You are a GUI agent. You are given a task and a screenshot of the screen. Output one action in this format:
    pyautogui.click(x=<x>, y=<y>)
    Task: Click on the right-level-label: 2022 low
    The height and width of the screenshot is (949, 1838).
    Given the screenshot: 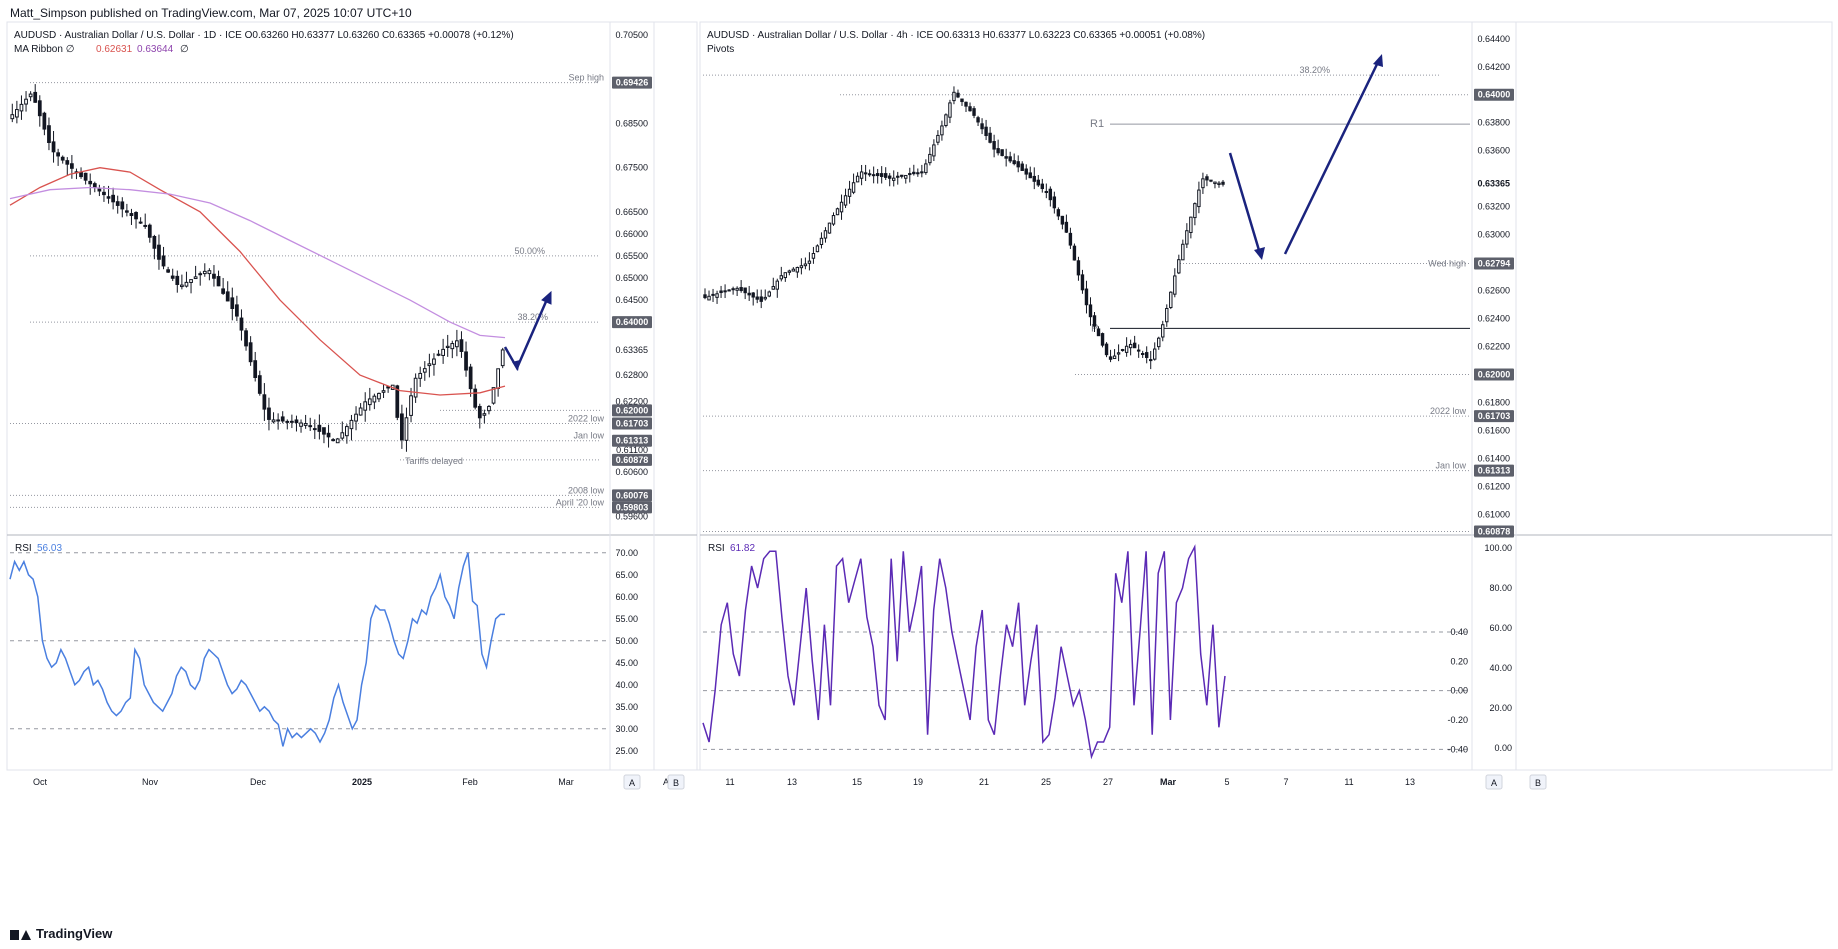 What is the action you would take?
    pyautogui.click(x=1448, y=411)
    